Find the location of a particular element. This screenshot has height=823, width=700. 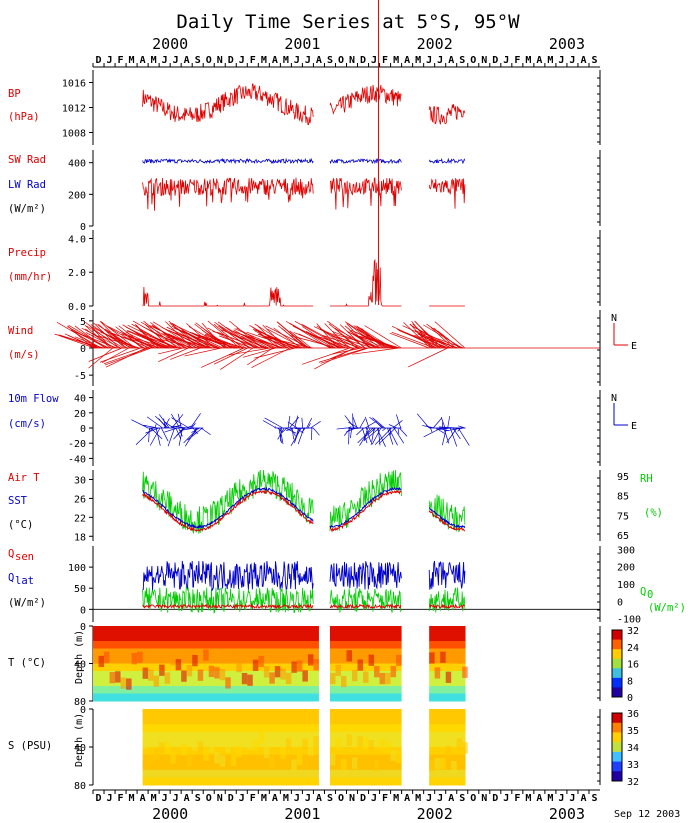

panel-temp: Air T SST (°C) 30 26 22 18 95 85 75 65 RH (%) is located at coordinates (335, 506).